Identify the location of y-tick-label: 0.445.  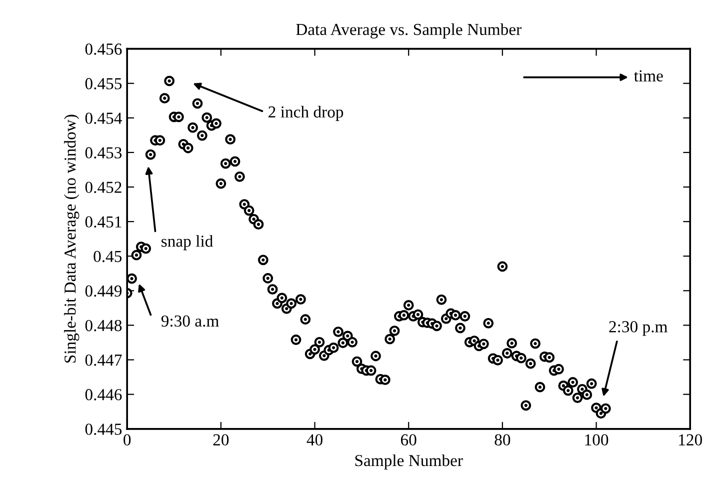
(103, 429).